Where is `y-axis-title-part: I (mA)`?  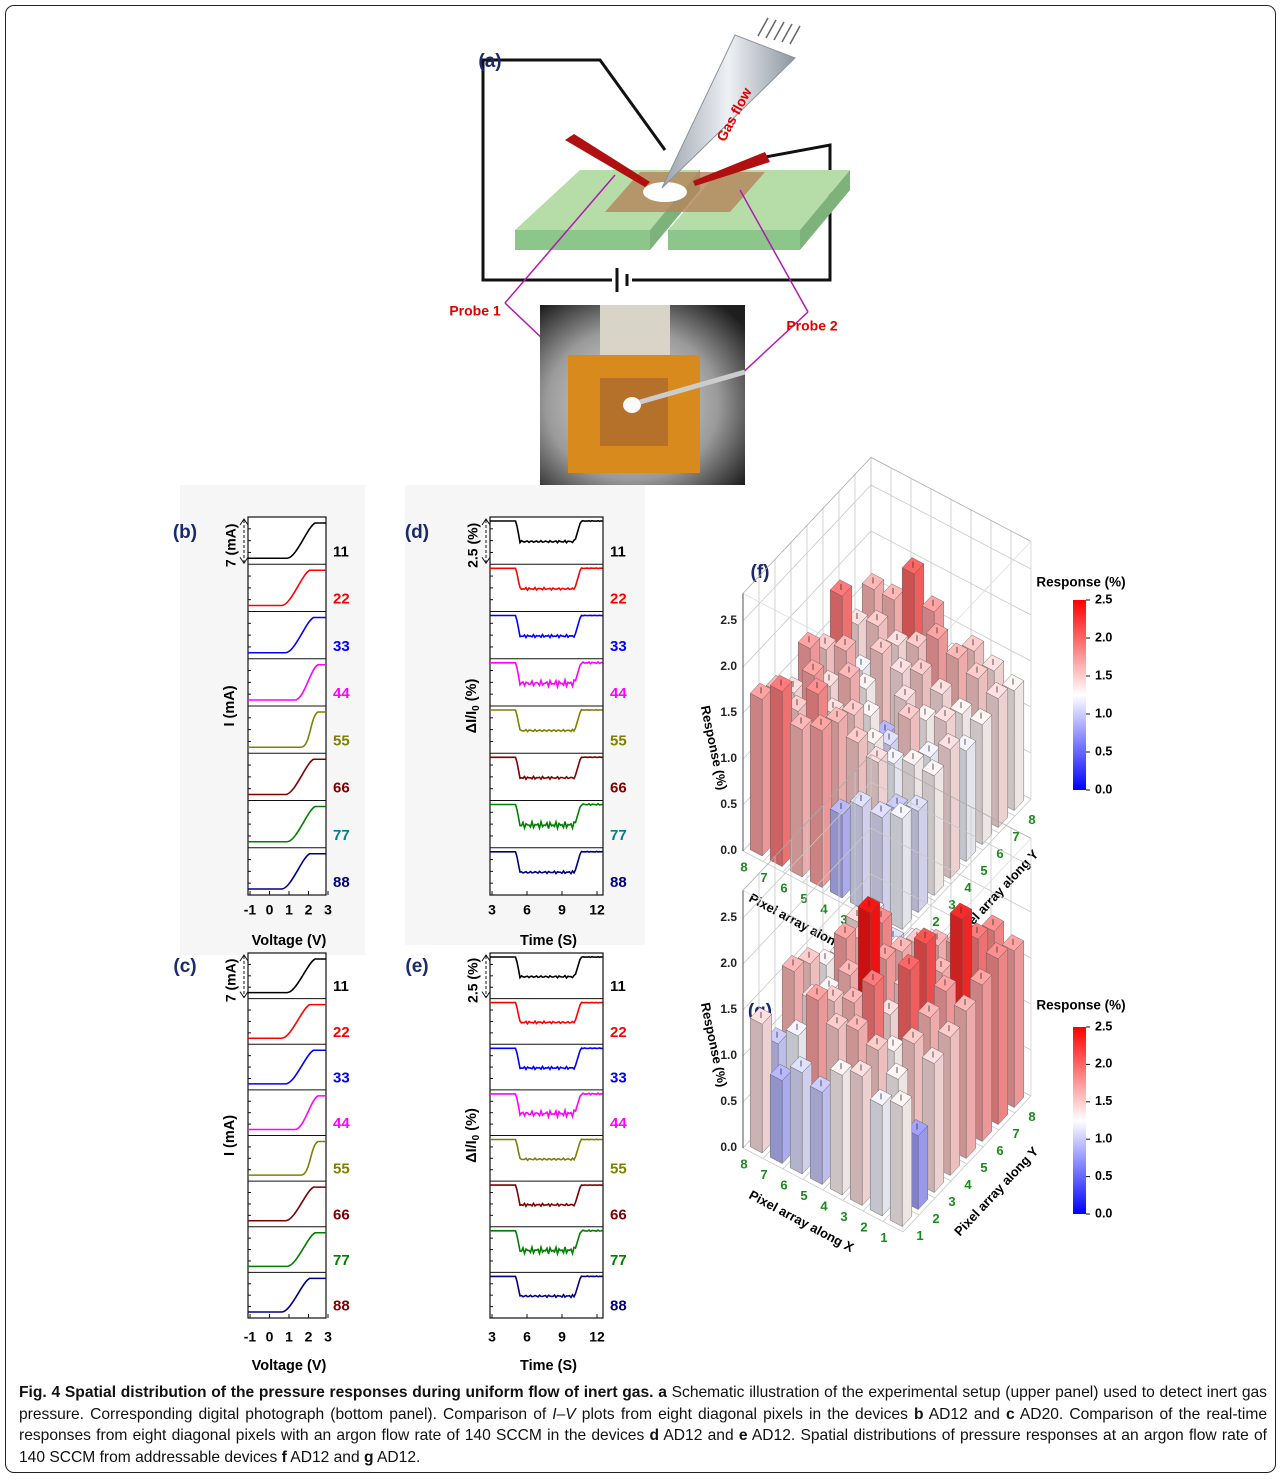 y-axis-title-part: I (mA) is located at coordinates (230, 705).